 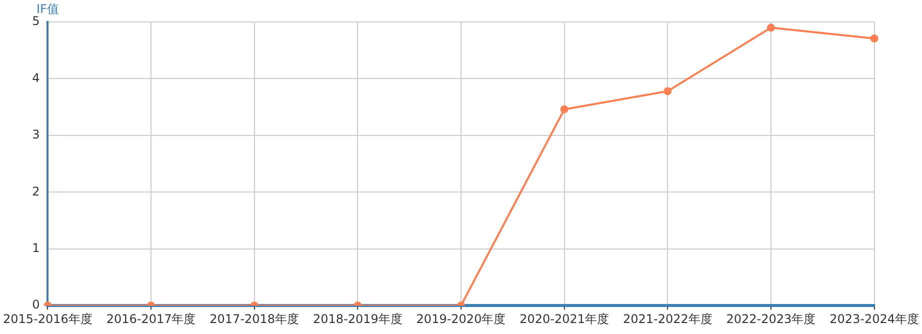 I want to click on x-tick-label: 2023-2024年度, so click(x=875, y=319).